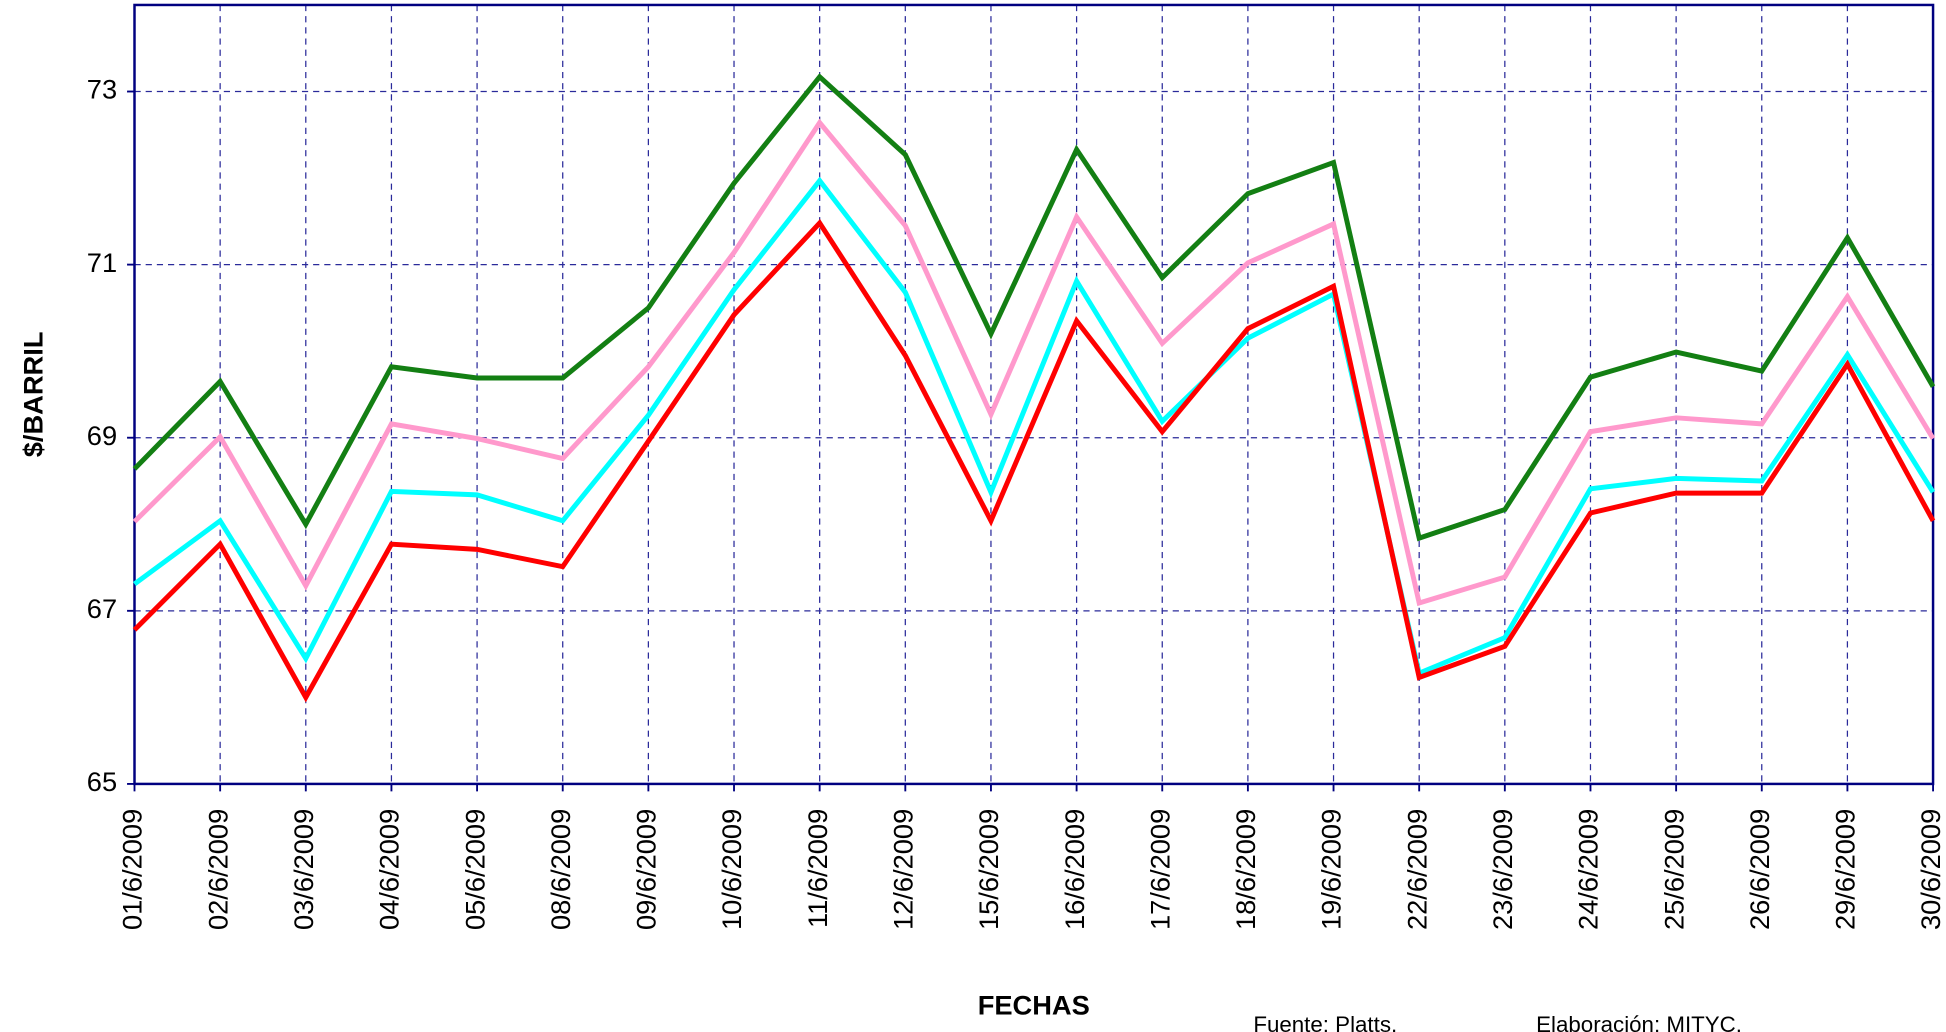 The height and width of the screenshot is (1032, 1946). What do you see at coordinates (217, 869) in the screenshot?
I see `x-tick-label: 02/6/2009` at bounding box center [217, 869].